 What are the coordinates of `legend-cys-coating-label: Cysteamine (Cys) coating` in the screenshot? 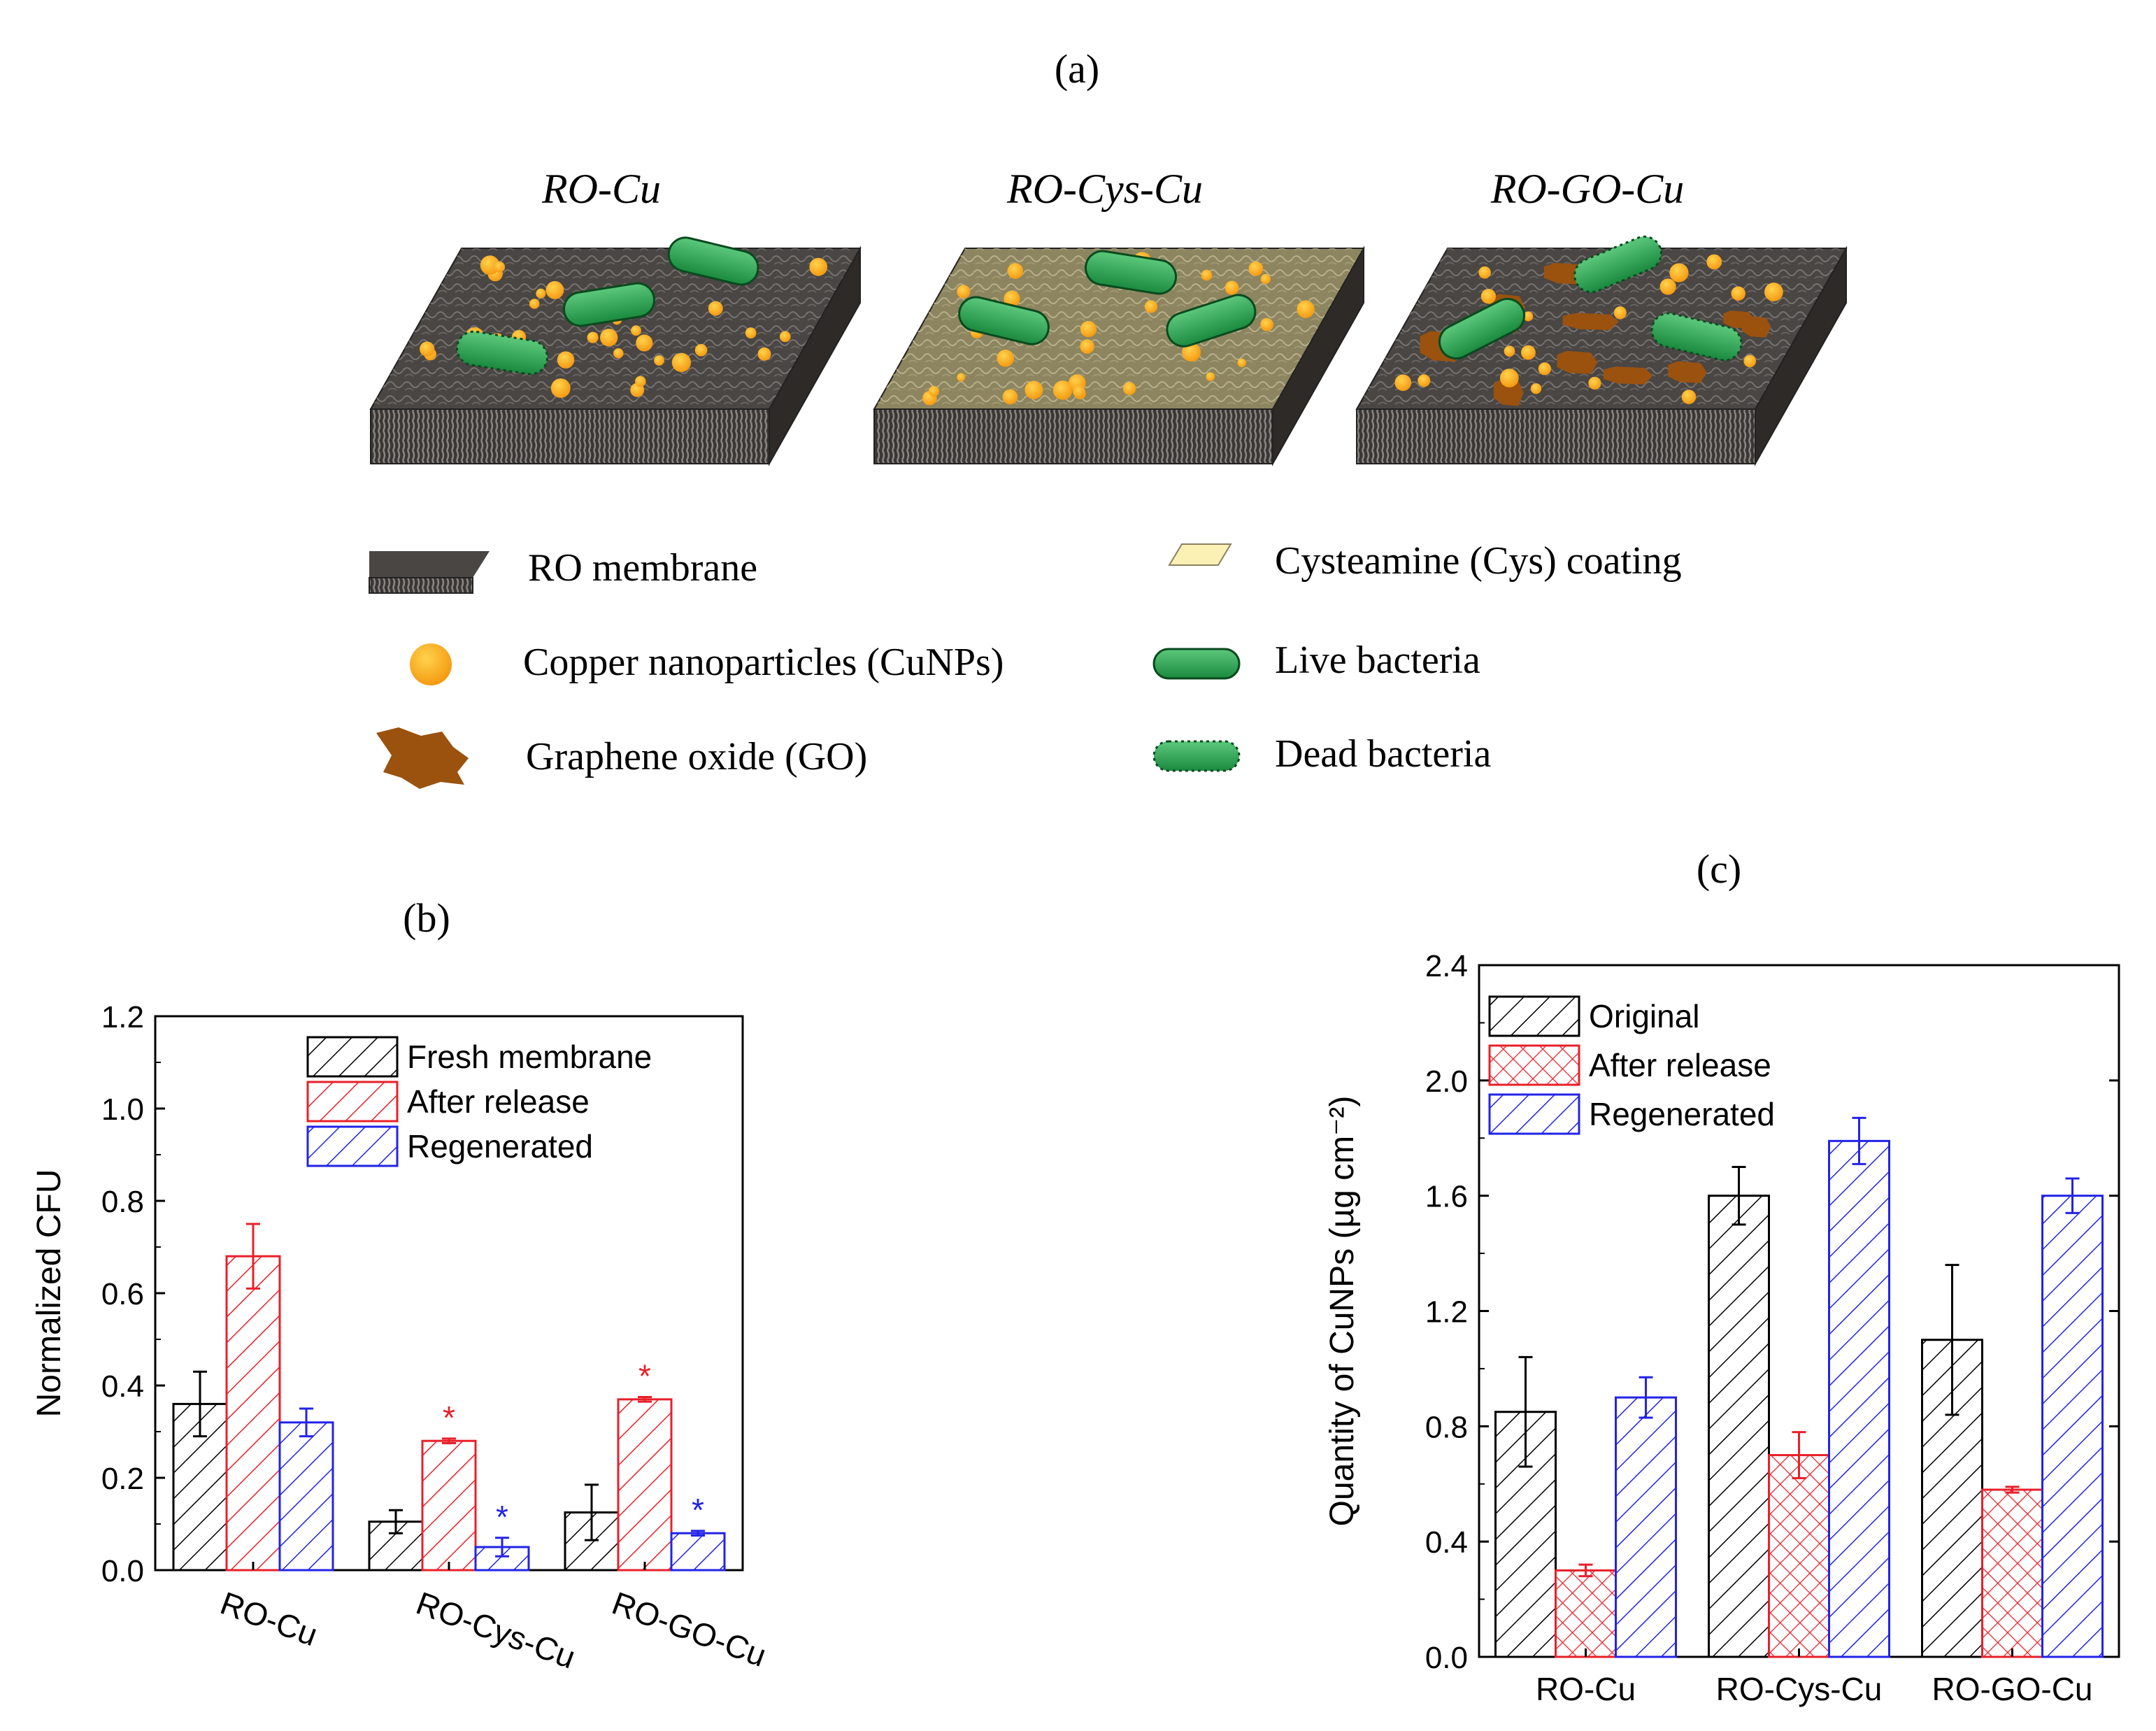 It's located at (1478, 561).